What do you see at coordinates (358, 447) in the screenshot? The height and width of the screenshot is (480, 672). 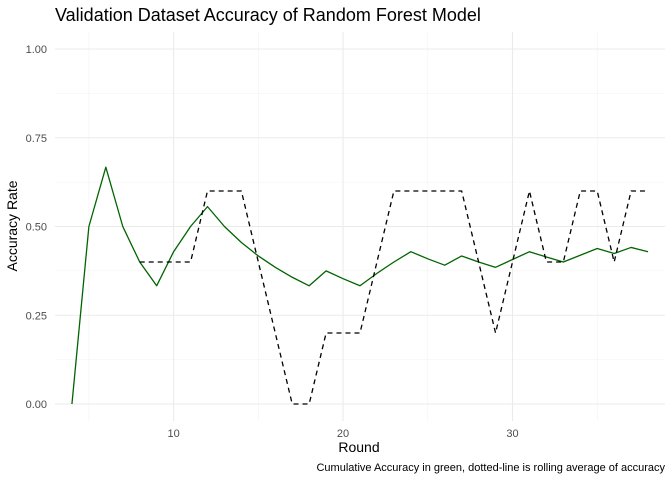 I see `x-axis-title: Round` at bounding box center [358, 447].